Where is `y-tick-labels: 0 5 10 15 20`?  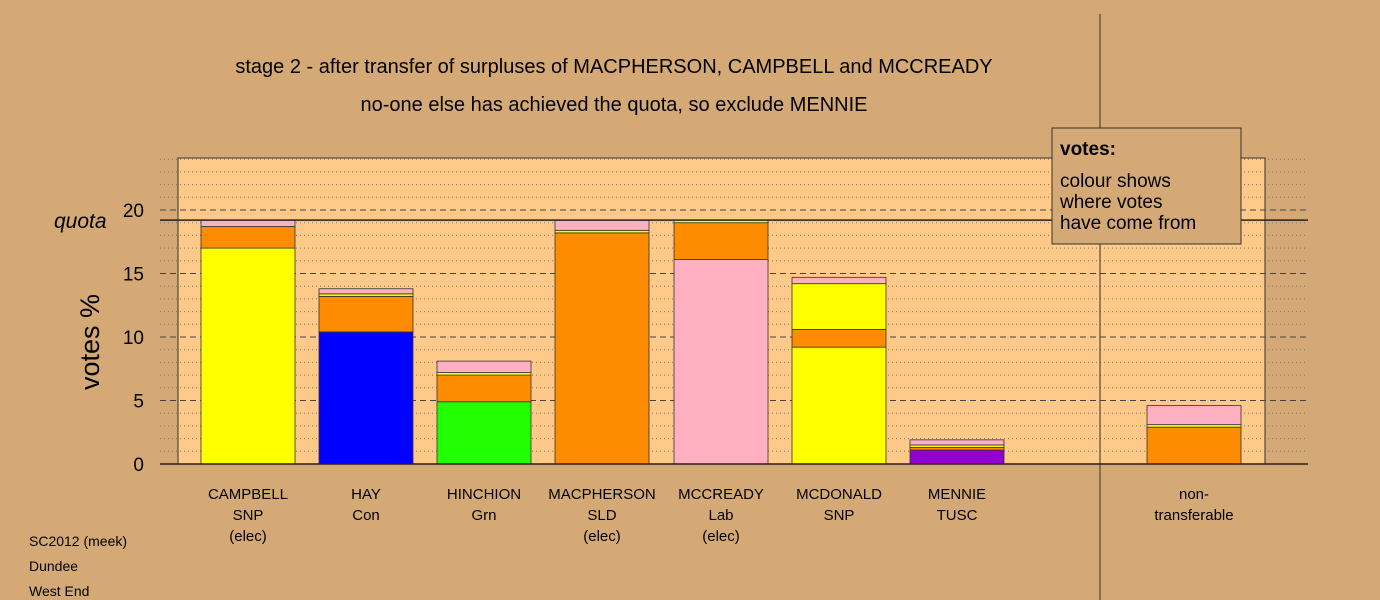 y-tick-labels: 0 5 10 15 20 is located at coordinates (133, 338).